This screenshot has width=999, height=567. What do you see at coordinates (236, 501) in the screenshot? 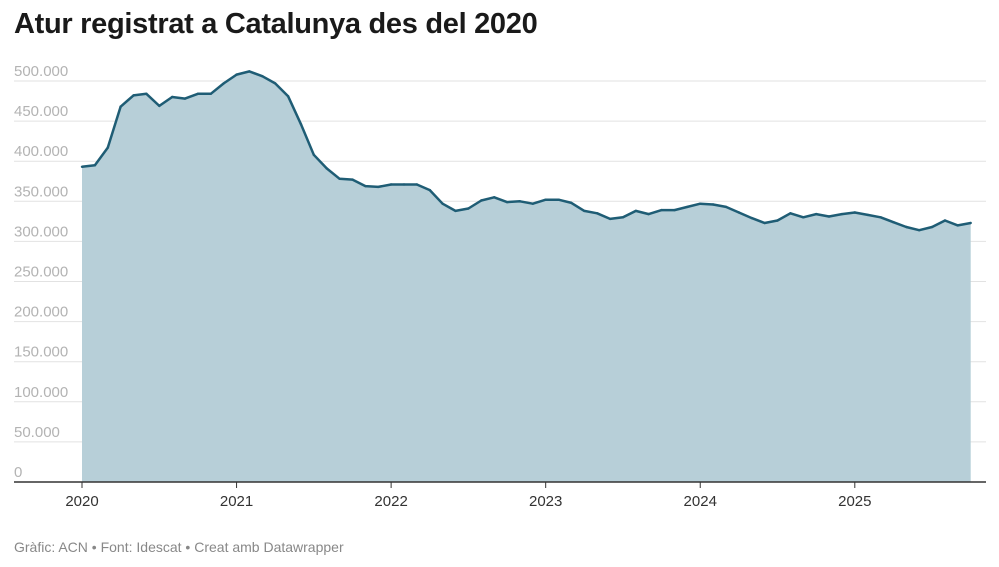
I see `x-tick-label: 2021` at bounding box center [236, 501].